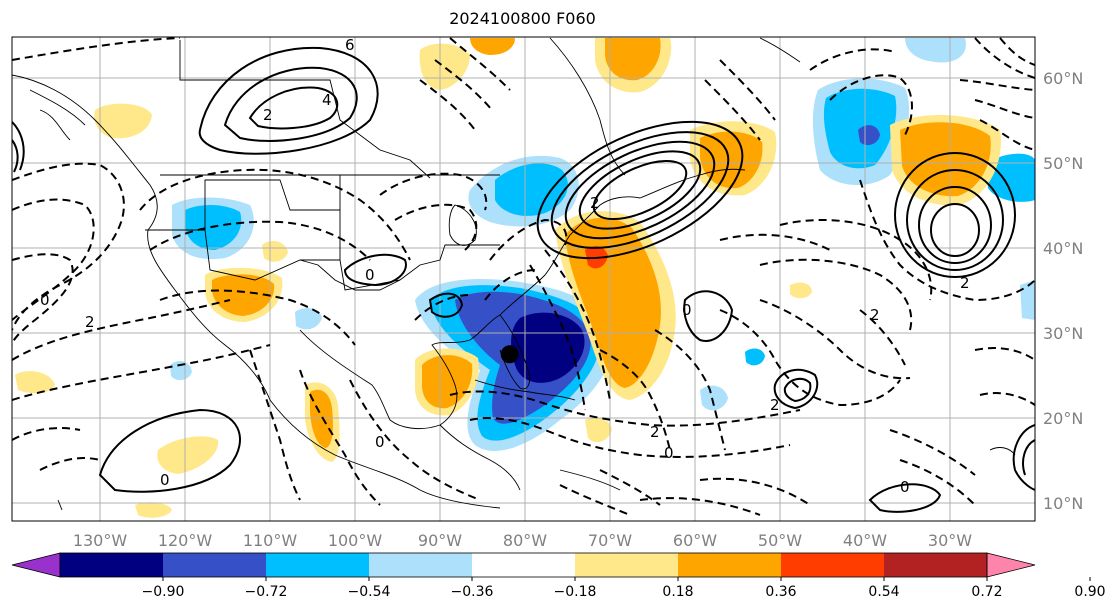  I want to click on lon-tick-label: 40°W, so click(865, 540).